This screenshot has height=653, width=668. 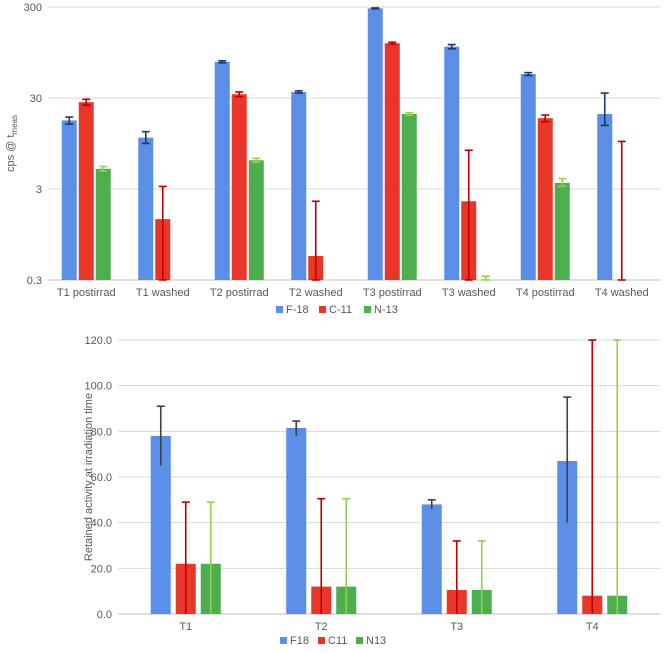 I want to click on legend-label-f18: F18, so click(x=299, y=641).